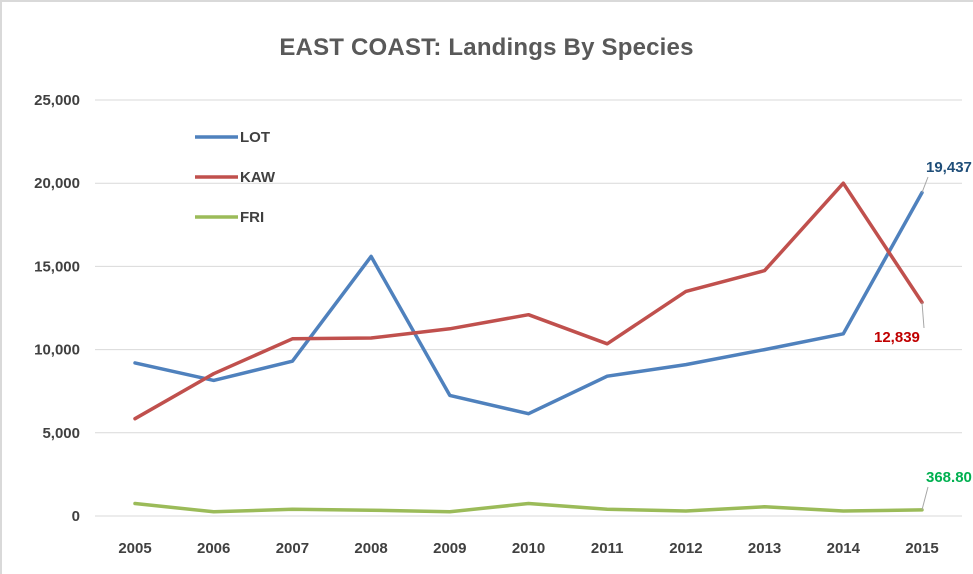 The height and width of the screenshot is (574, 973). Describe the element at coordinates (921, 548) in the screenshot. I see `x-tick-label: 2015` at that location.